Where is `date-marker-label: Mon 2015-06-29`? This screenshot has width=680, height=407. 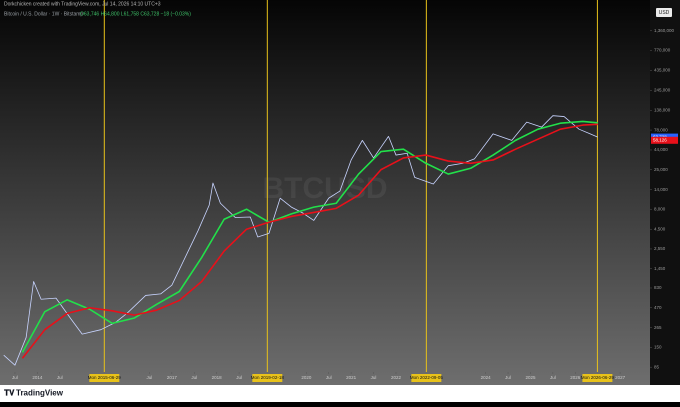
date-marker-label: Mon 2015-06-29 is located at coordinates (105, 377).